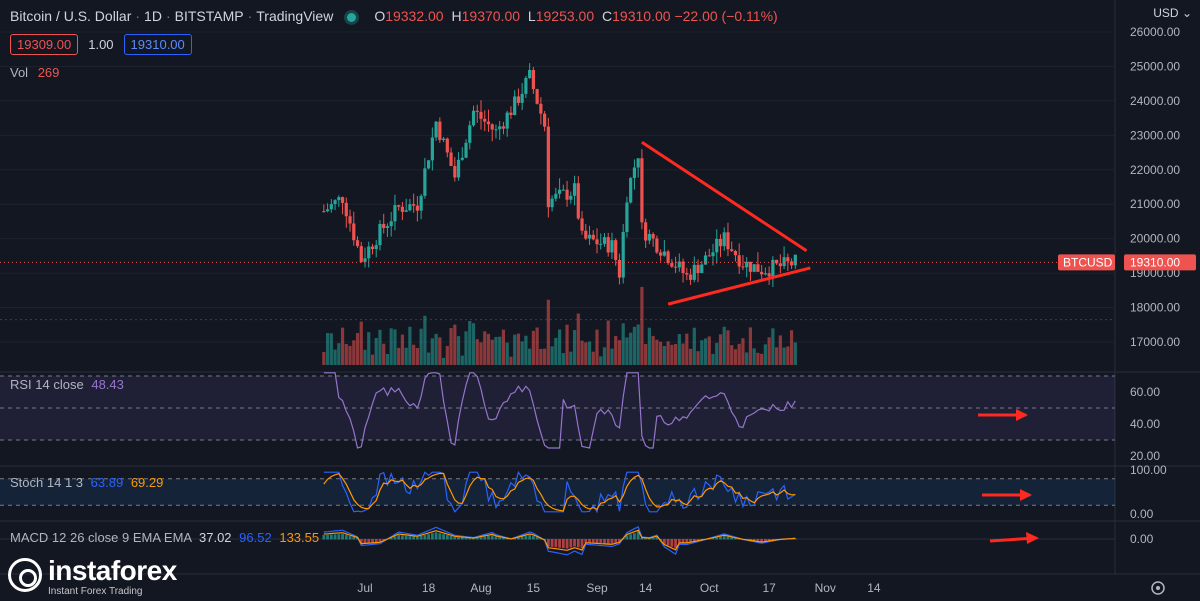 The width and height of the screenshot is (1200, 601). What do you see at coordinates (255, 537) in the screenshot?
I see `macd-signal-value: 96.52` at bounding box center [255, 537].